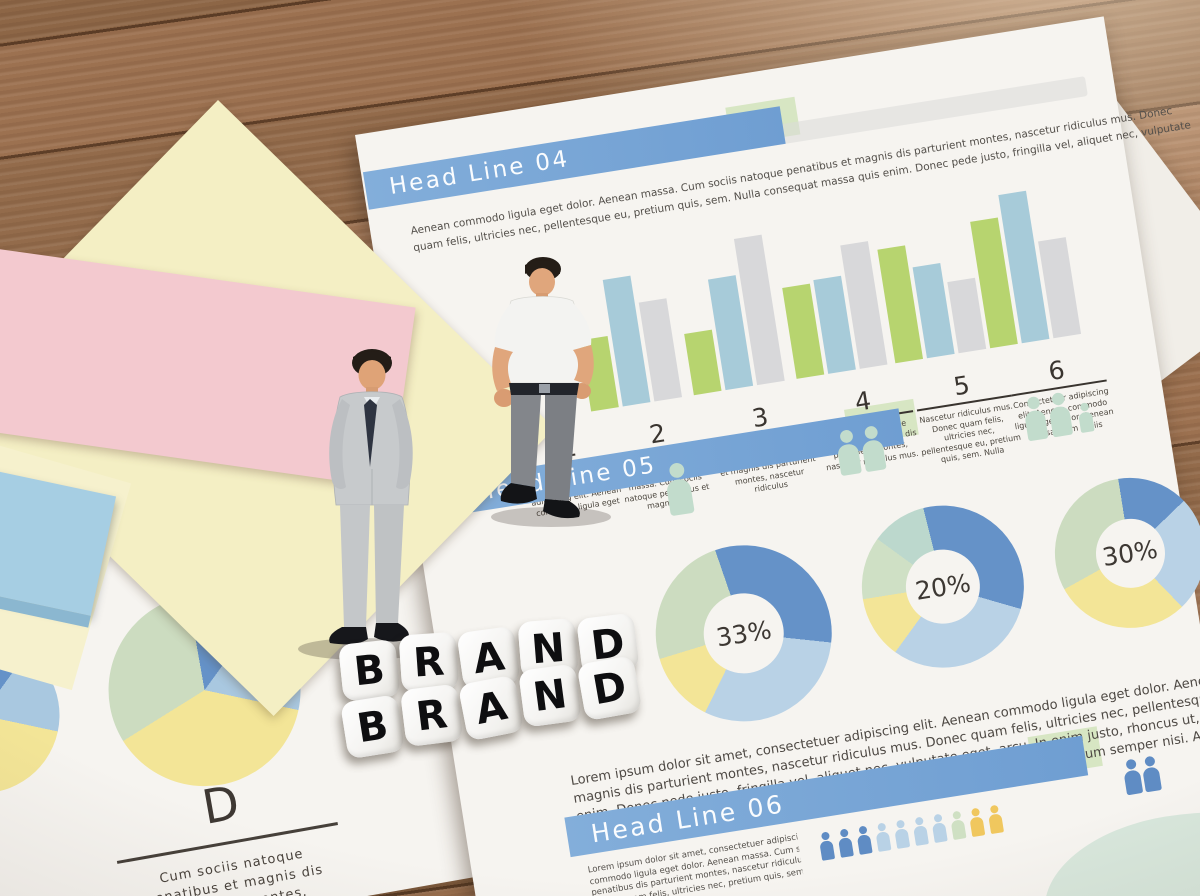  I want to click on donut-percent-label: 33%, so click(744, 633).